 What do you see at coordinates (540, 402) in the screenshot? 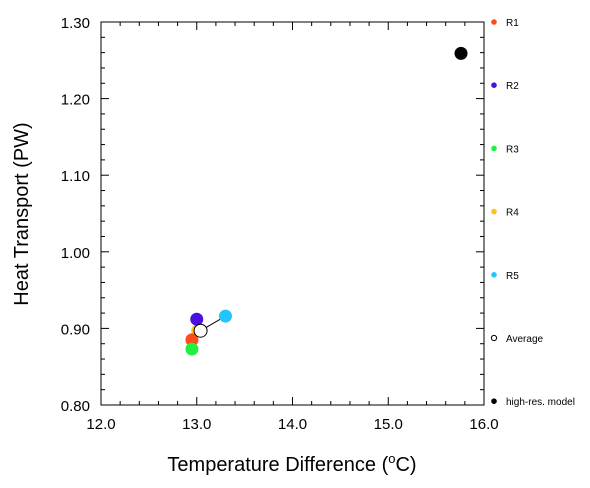
I see `legend-label-high-res-model: high-res. model` at bounding box center [540, 402].